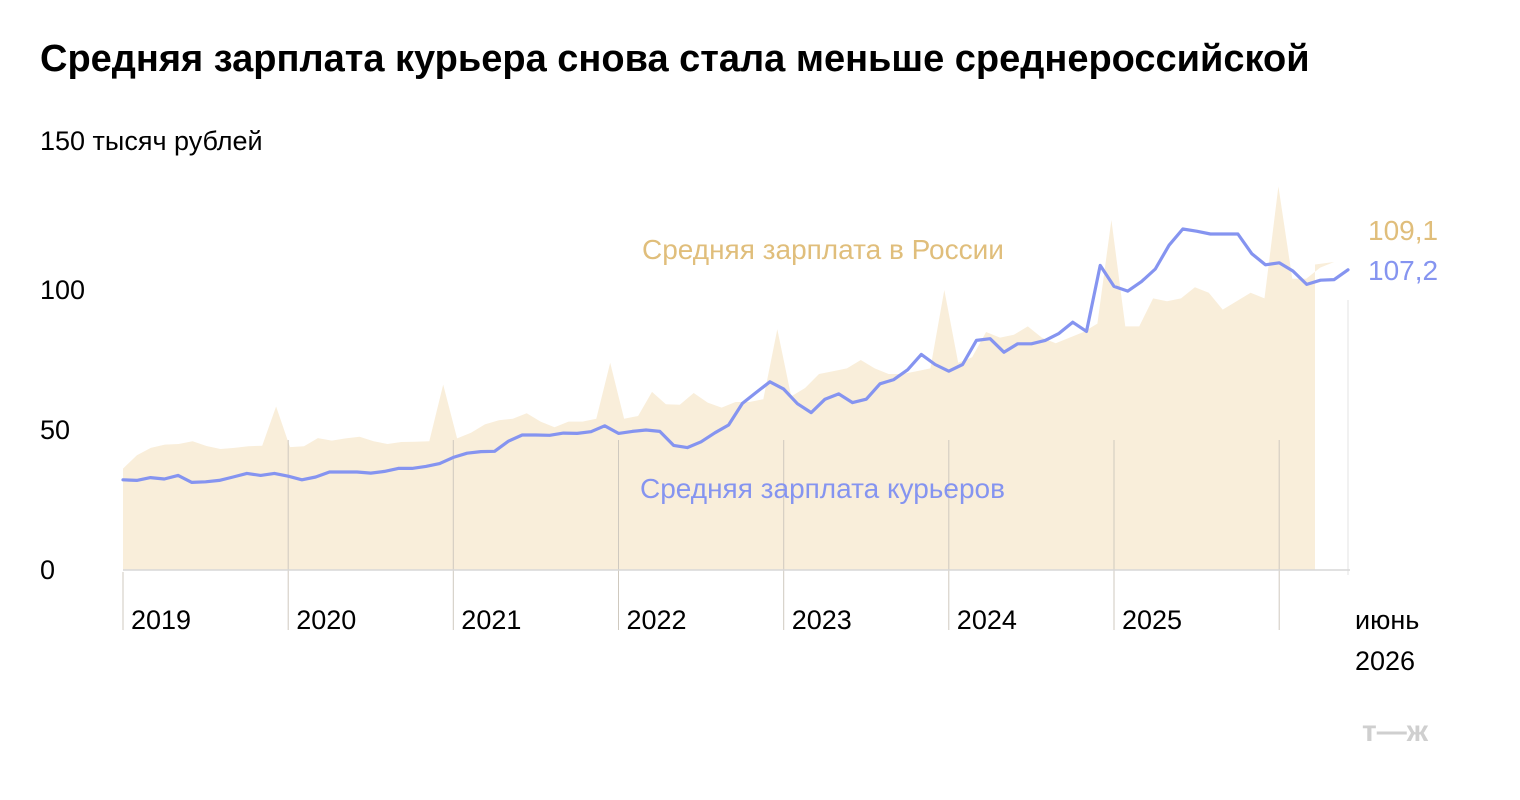  I want to click on x-end-label-month: июнь, so click(1387, 620).